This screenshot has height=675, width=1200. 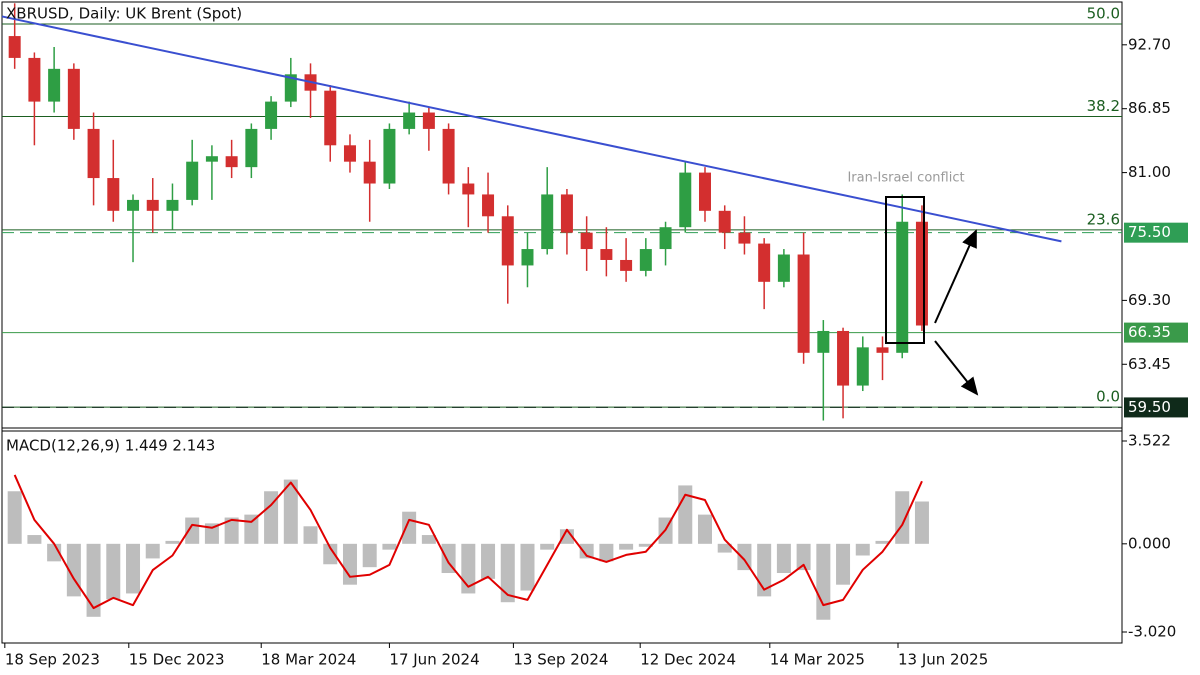 What do you see at coordinates (434, 660) in the screenshot?
I see `x-tick-label: 17 Jun 2024` at bounding box center [434, 660].